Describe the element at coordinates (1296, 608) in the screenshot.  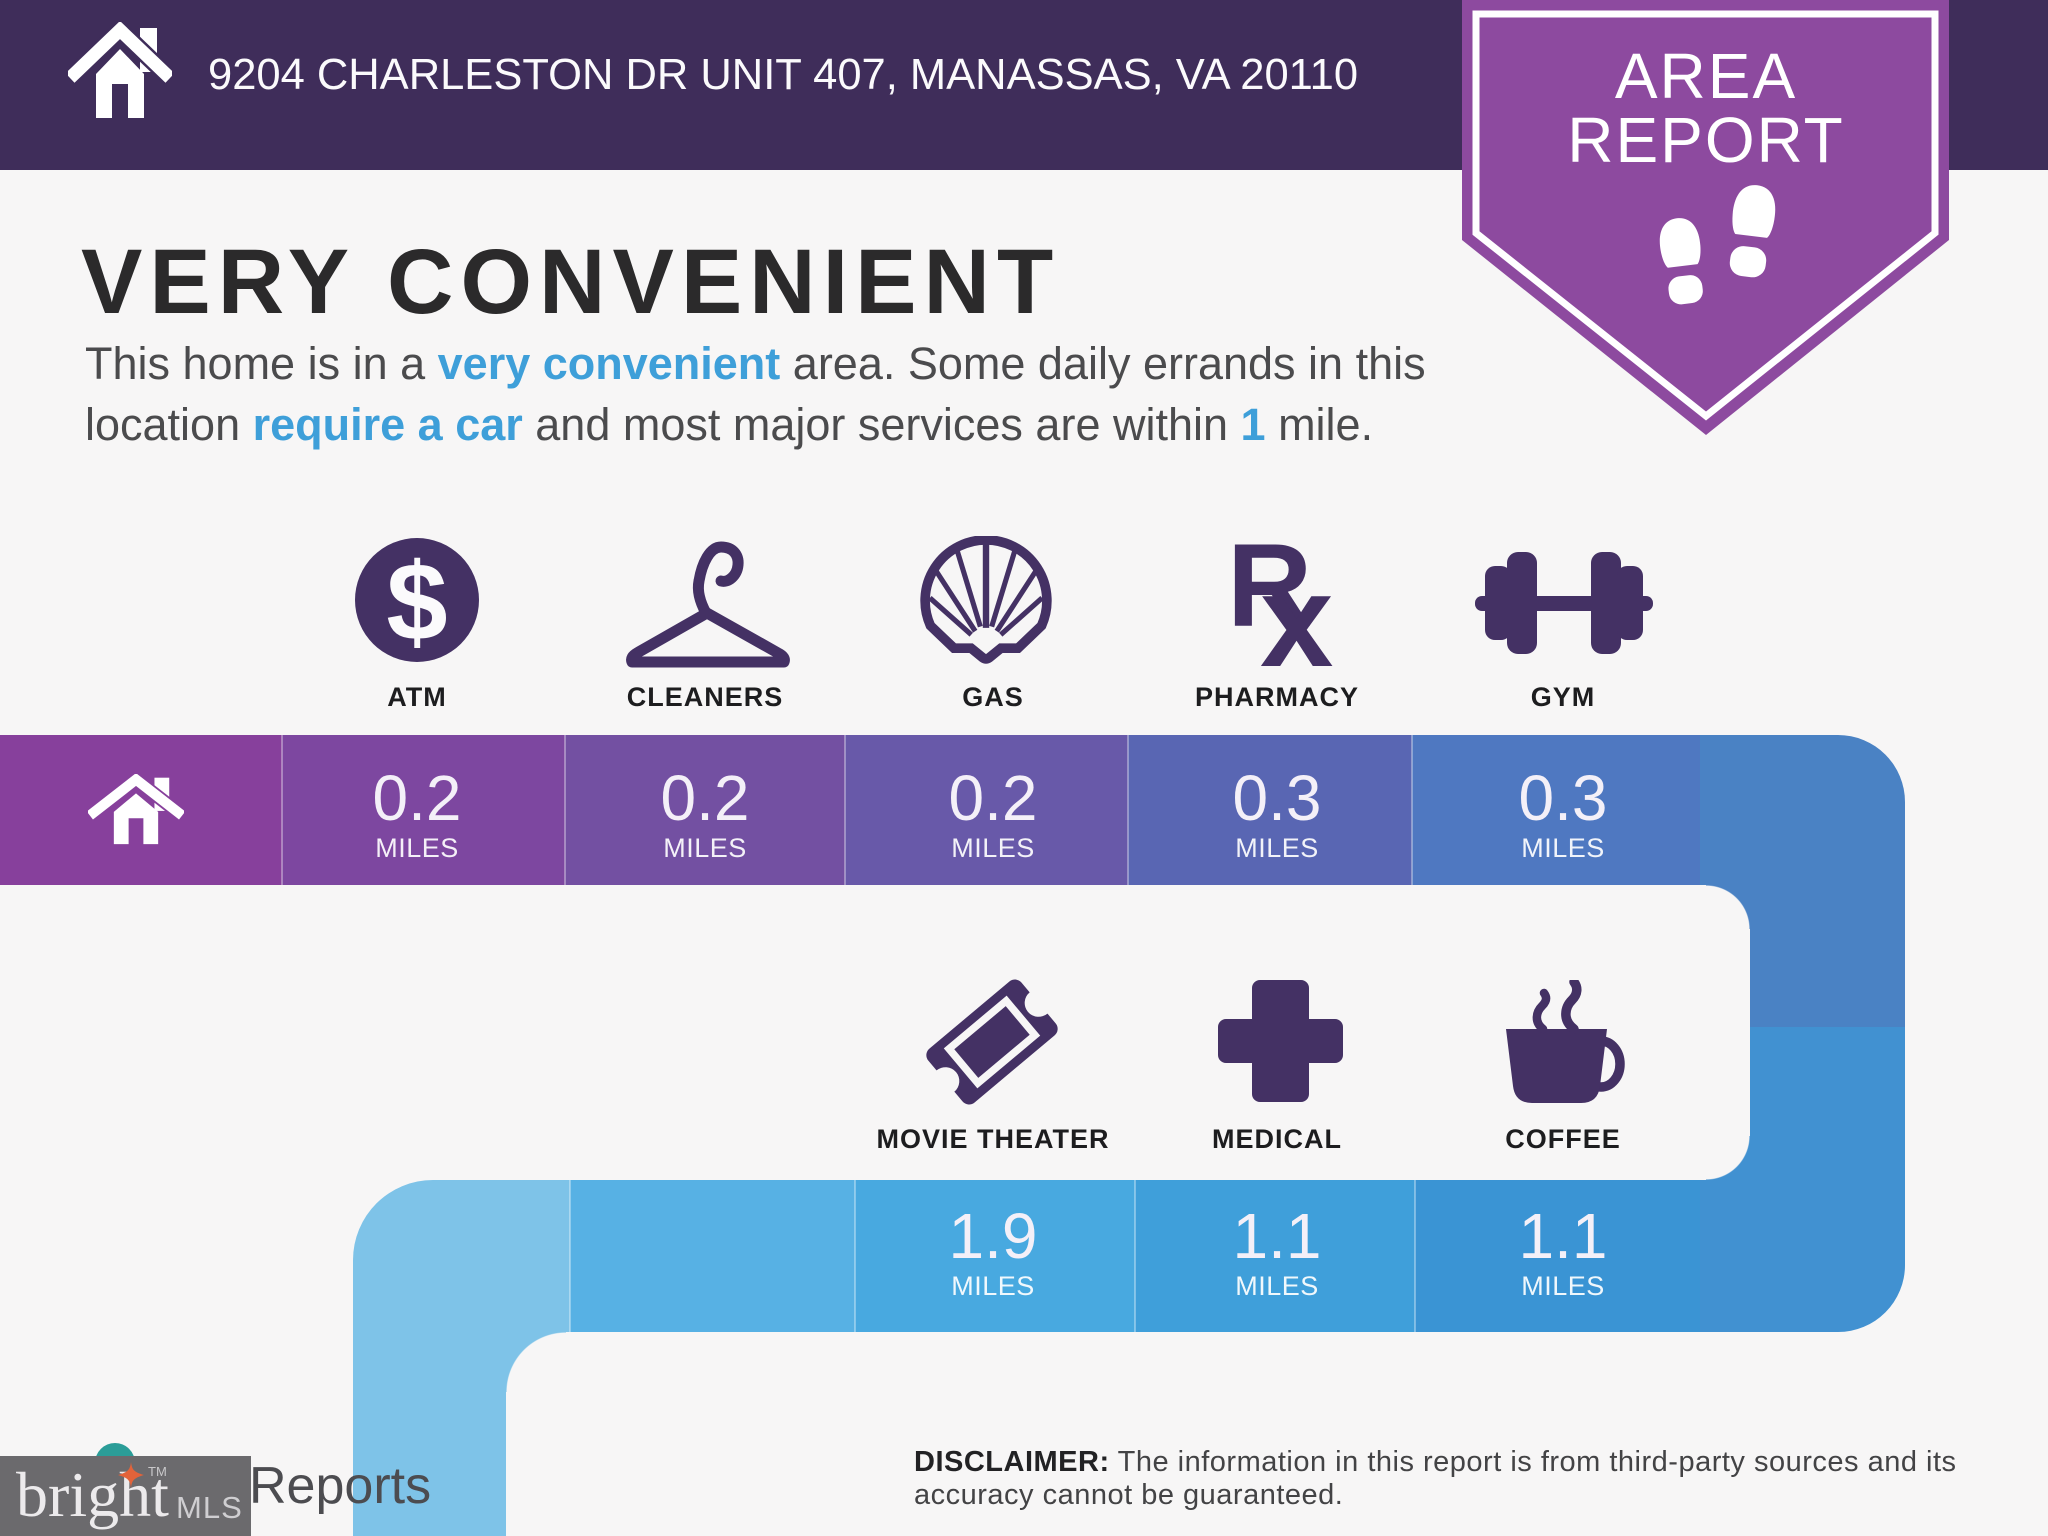
I see `svg-text: x` at that location.